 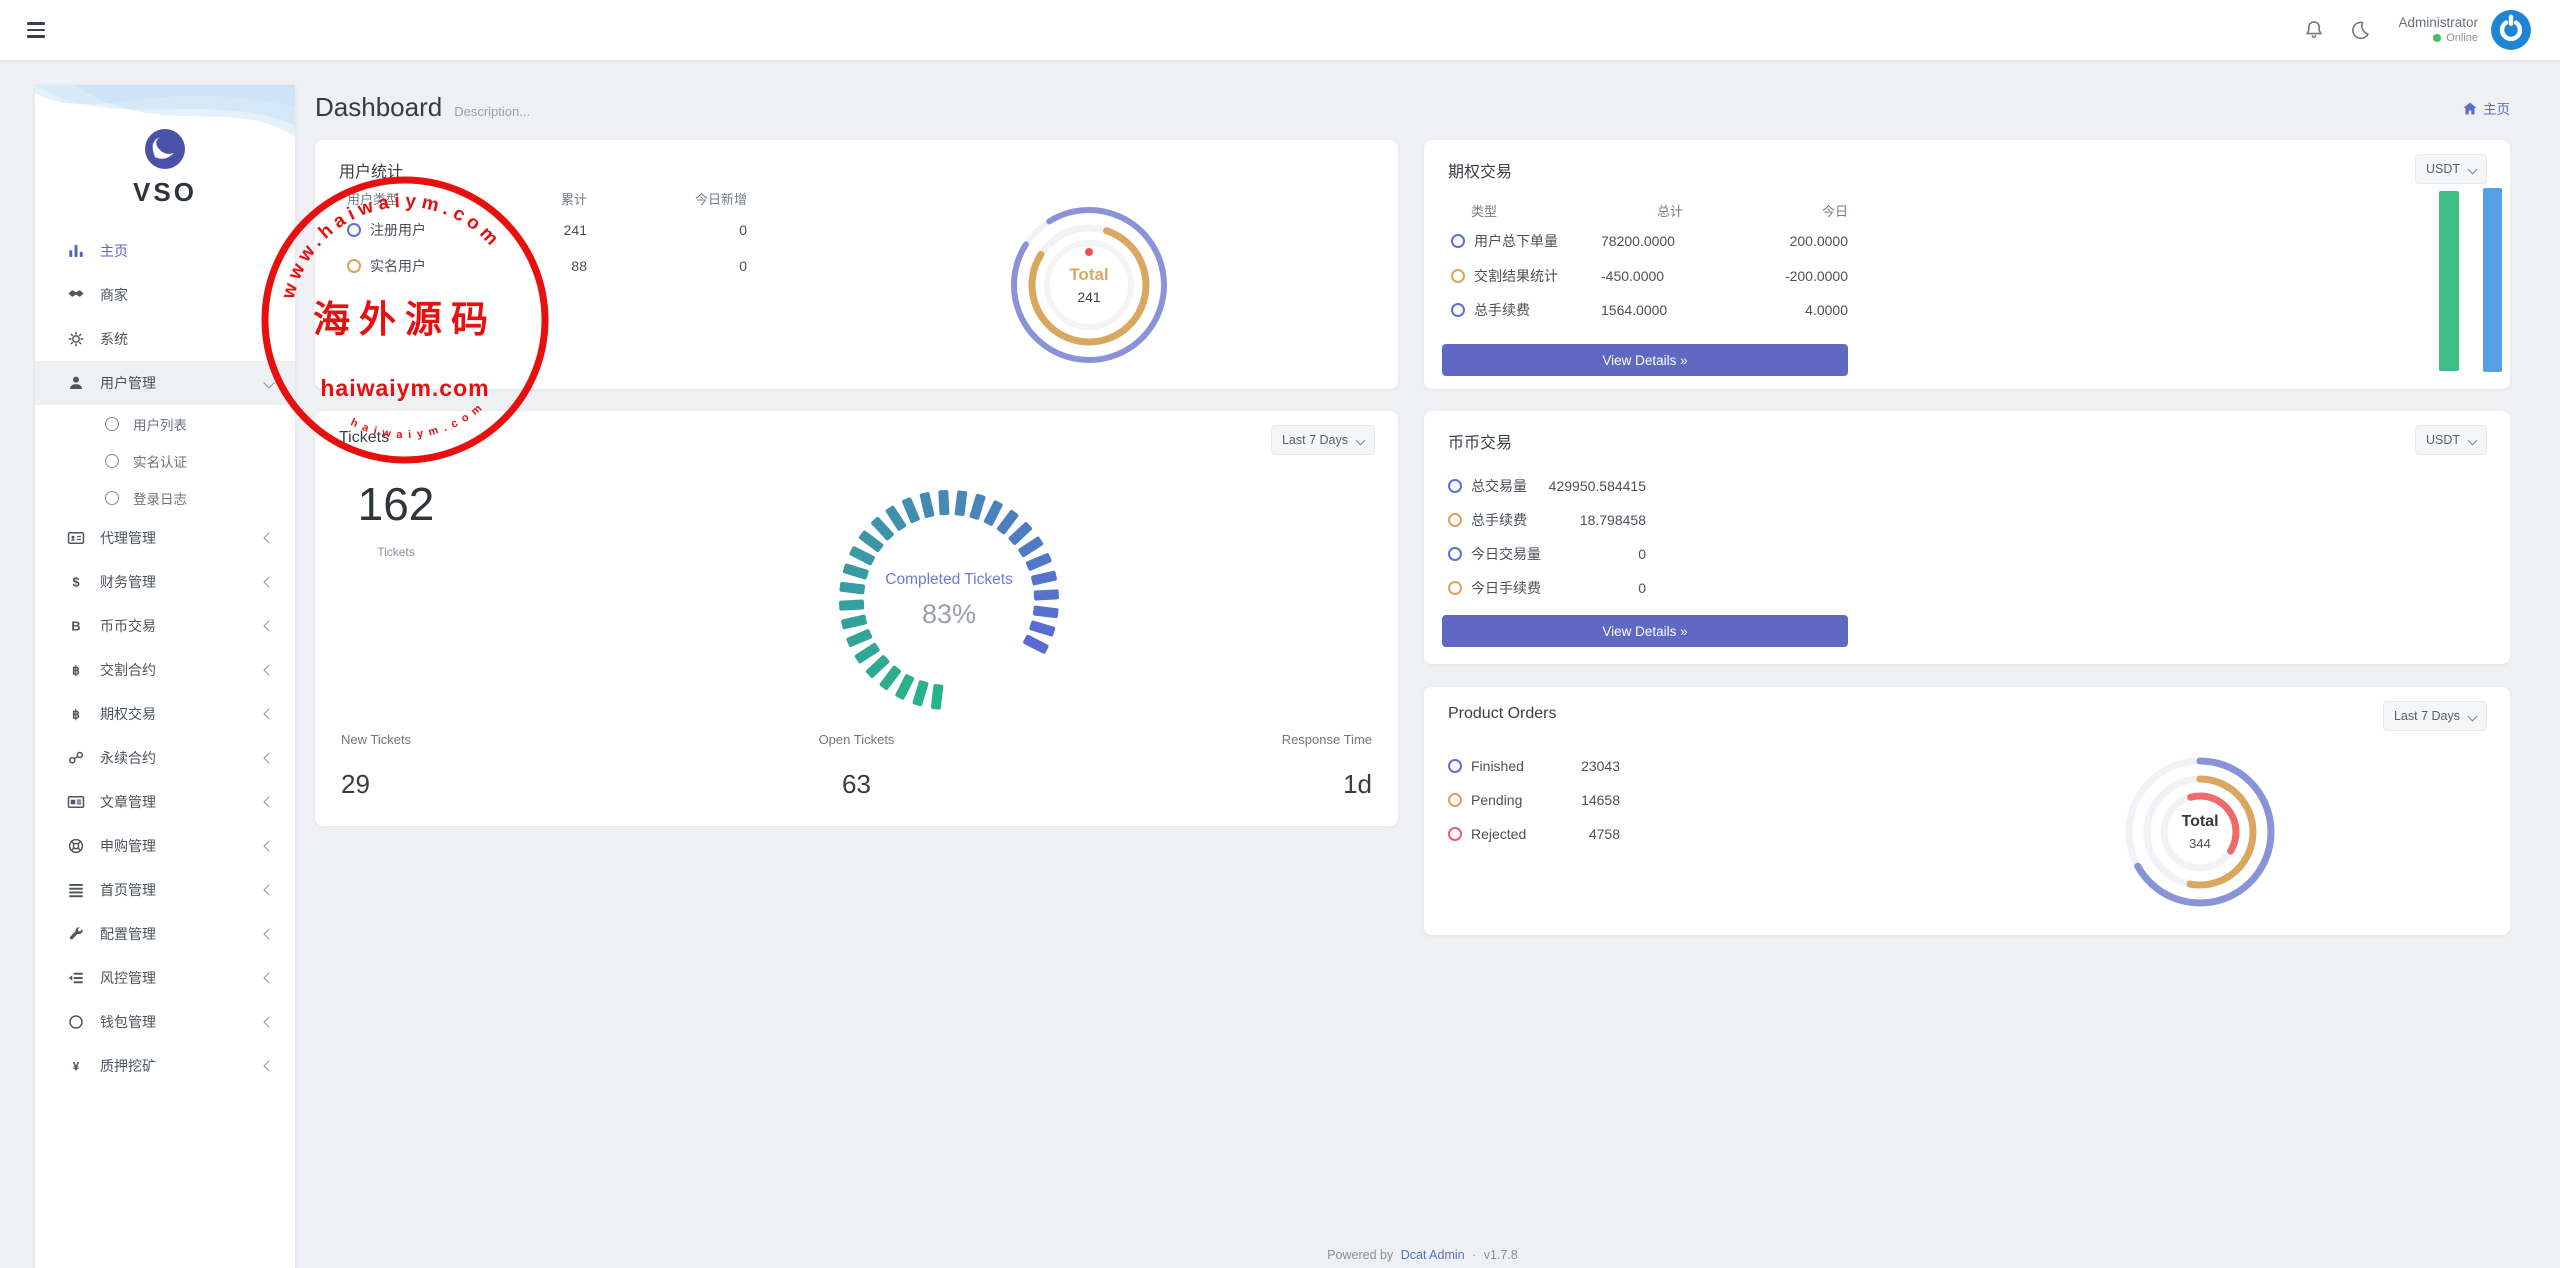 What do you see at coordinates (373, 199) in the screenshot?
I see `col-user-type: 用户类型` at bounding box center [373, 199].